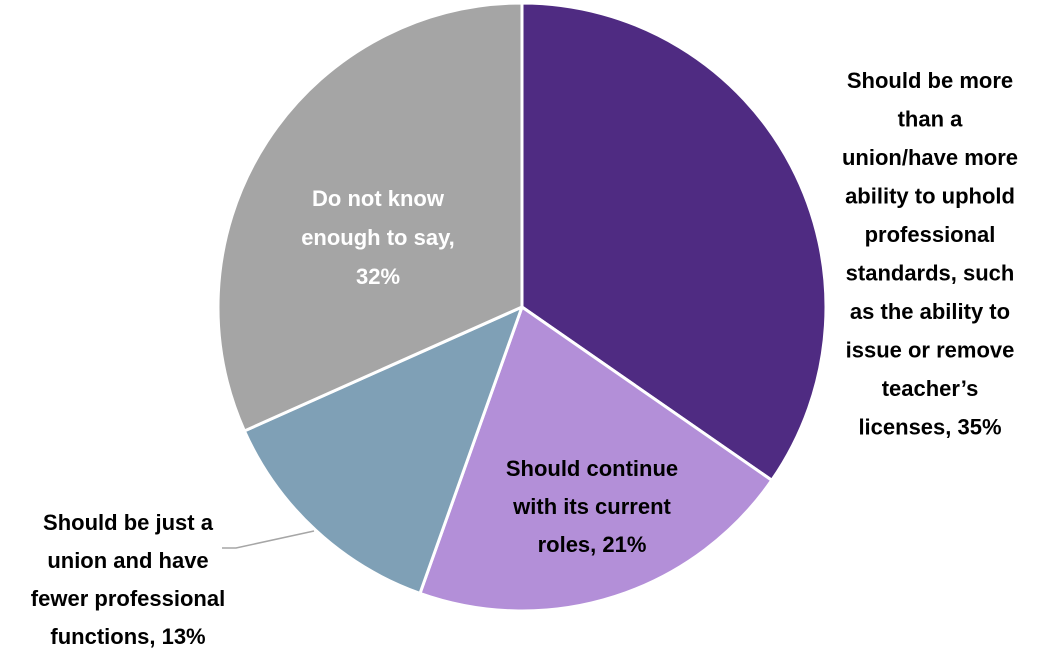  Describe the element at coordinates (930, 350) in the screenshot. I see `slice-label-line: issue or remove` at that location.